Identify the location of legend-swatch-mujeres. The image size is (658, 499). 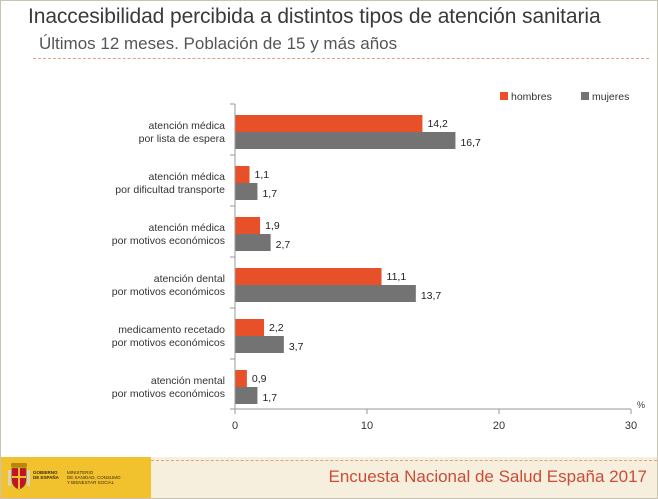
(585, 96).